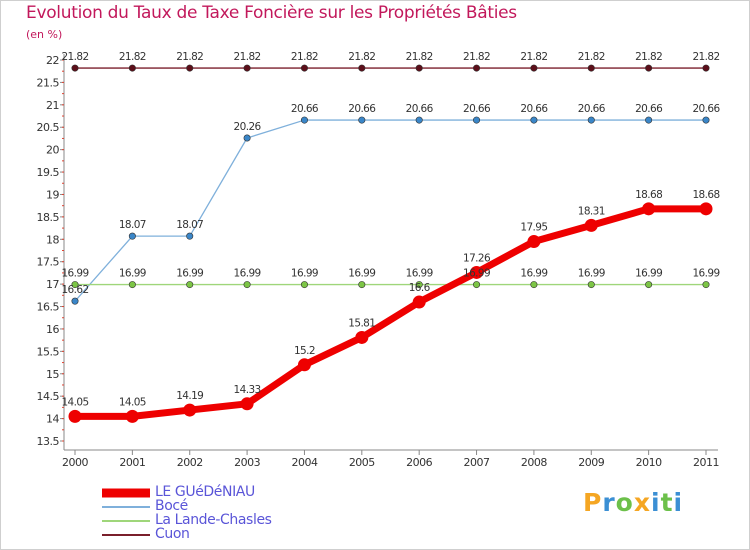 Image resolution: width=750 pixels, height=550 pixels. Describe the element at coordinates (132, 225) in the screenshot. I see `data-label: 18.07` at that location.